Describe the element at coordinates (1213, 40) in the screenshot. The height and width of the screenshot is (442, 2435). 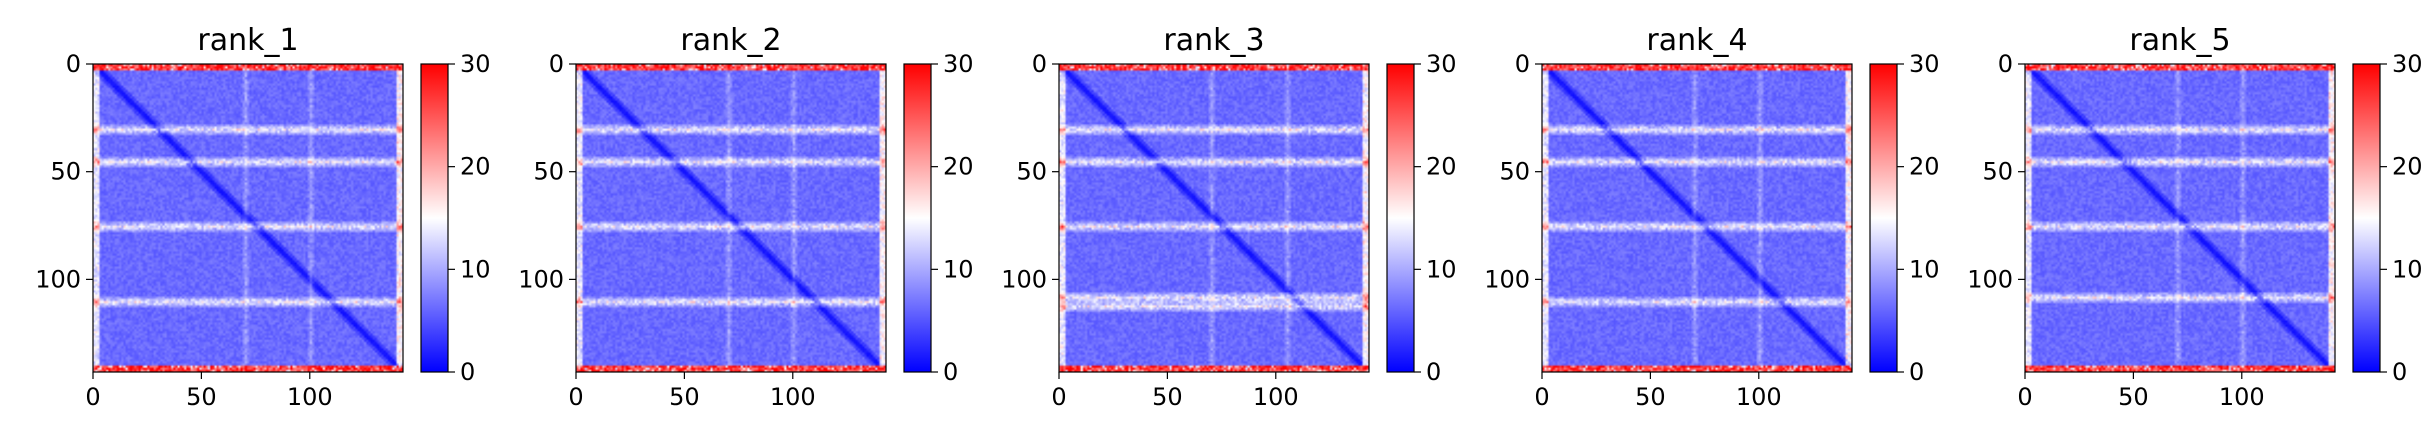
I see `panel-title: rank_3` at that location.